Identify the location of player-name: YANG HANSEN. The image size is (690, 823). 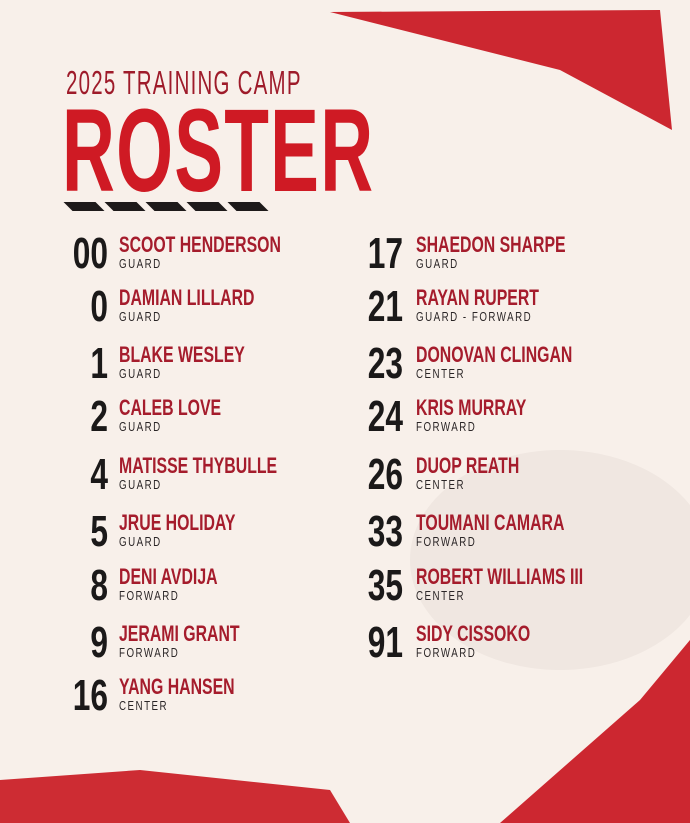
(177, 686).